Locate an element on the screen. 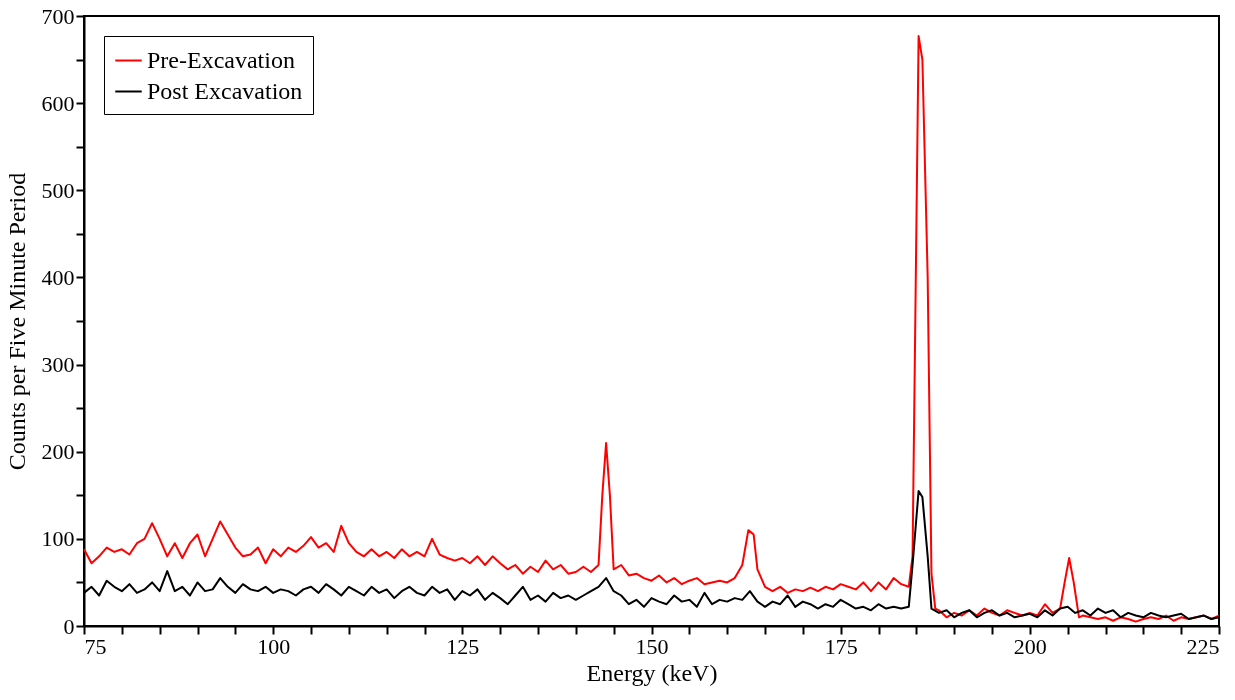 Image resolution: width=1235 pixels, height=700 pixels. legend-label: Post Excavation is located at coordinates (225, 90).